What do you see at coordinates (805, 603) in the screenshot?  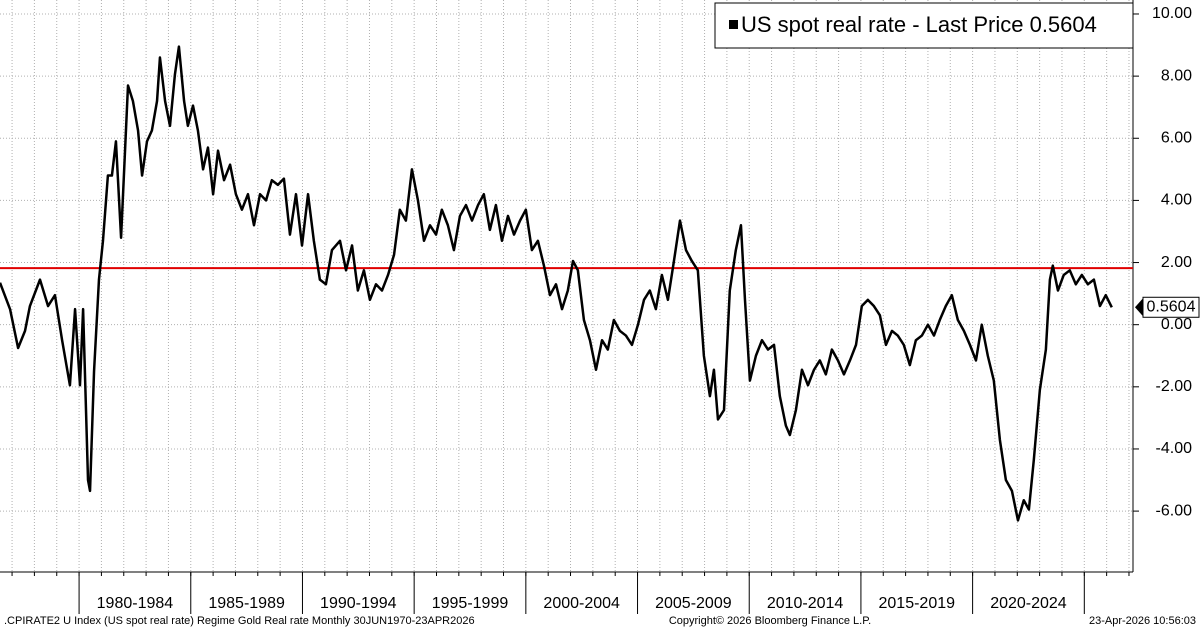 I see `x-group-label: 2010-2014` at bounding box center [805, 603].